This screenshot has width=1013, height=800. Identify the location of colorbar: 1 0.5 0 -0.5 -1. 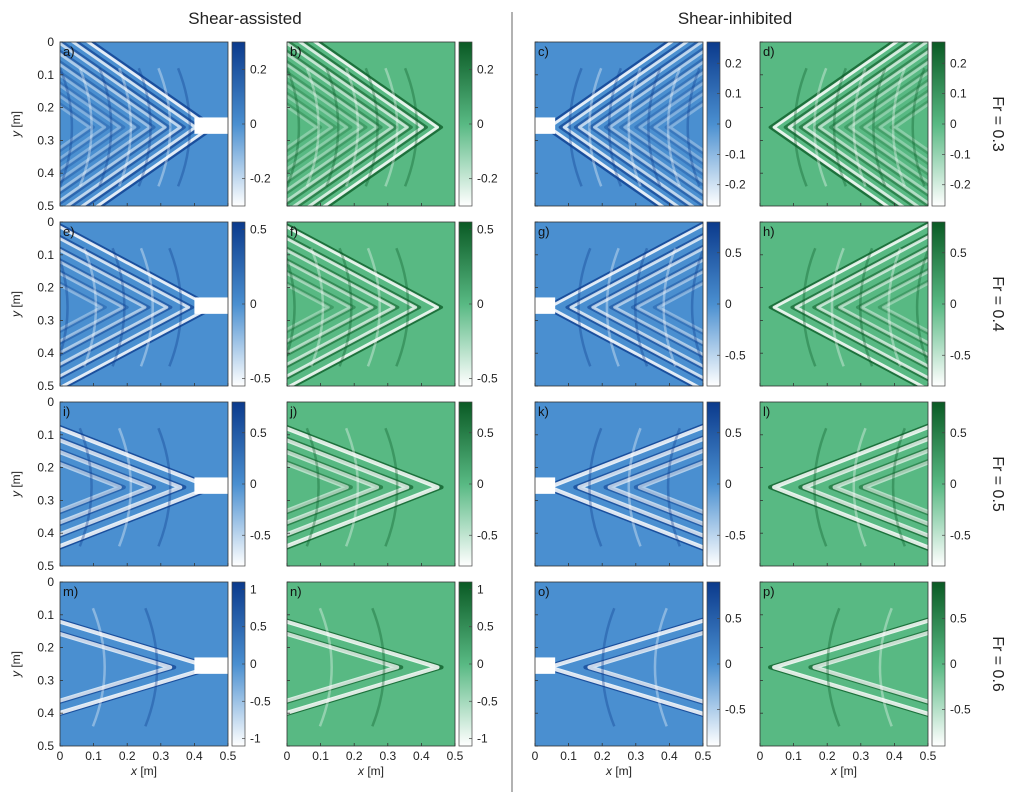
(478, 664).